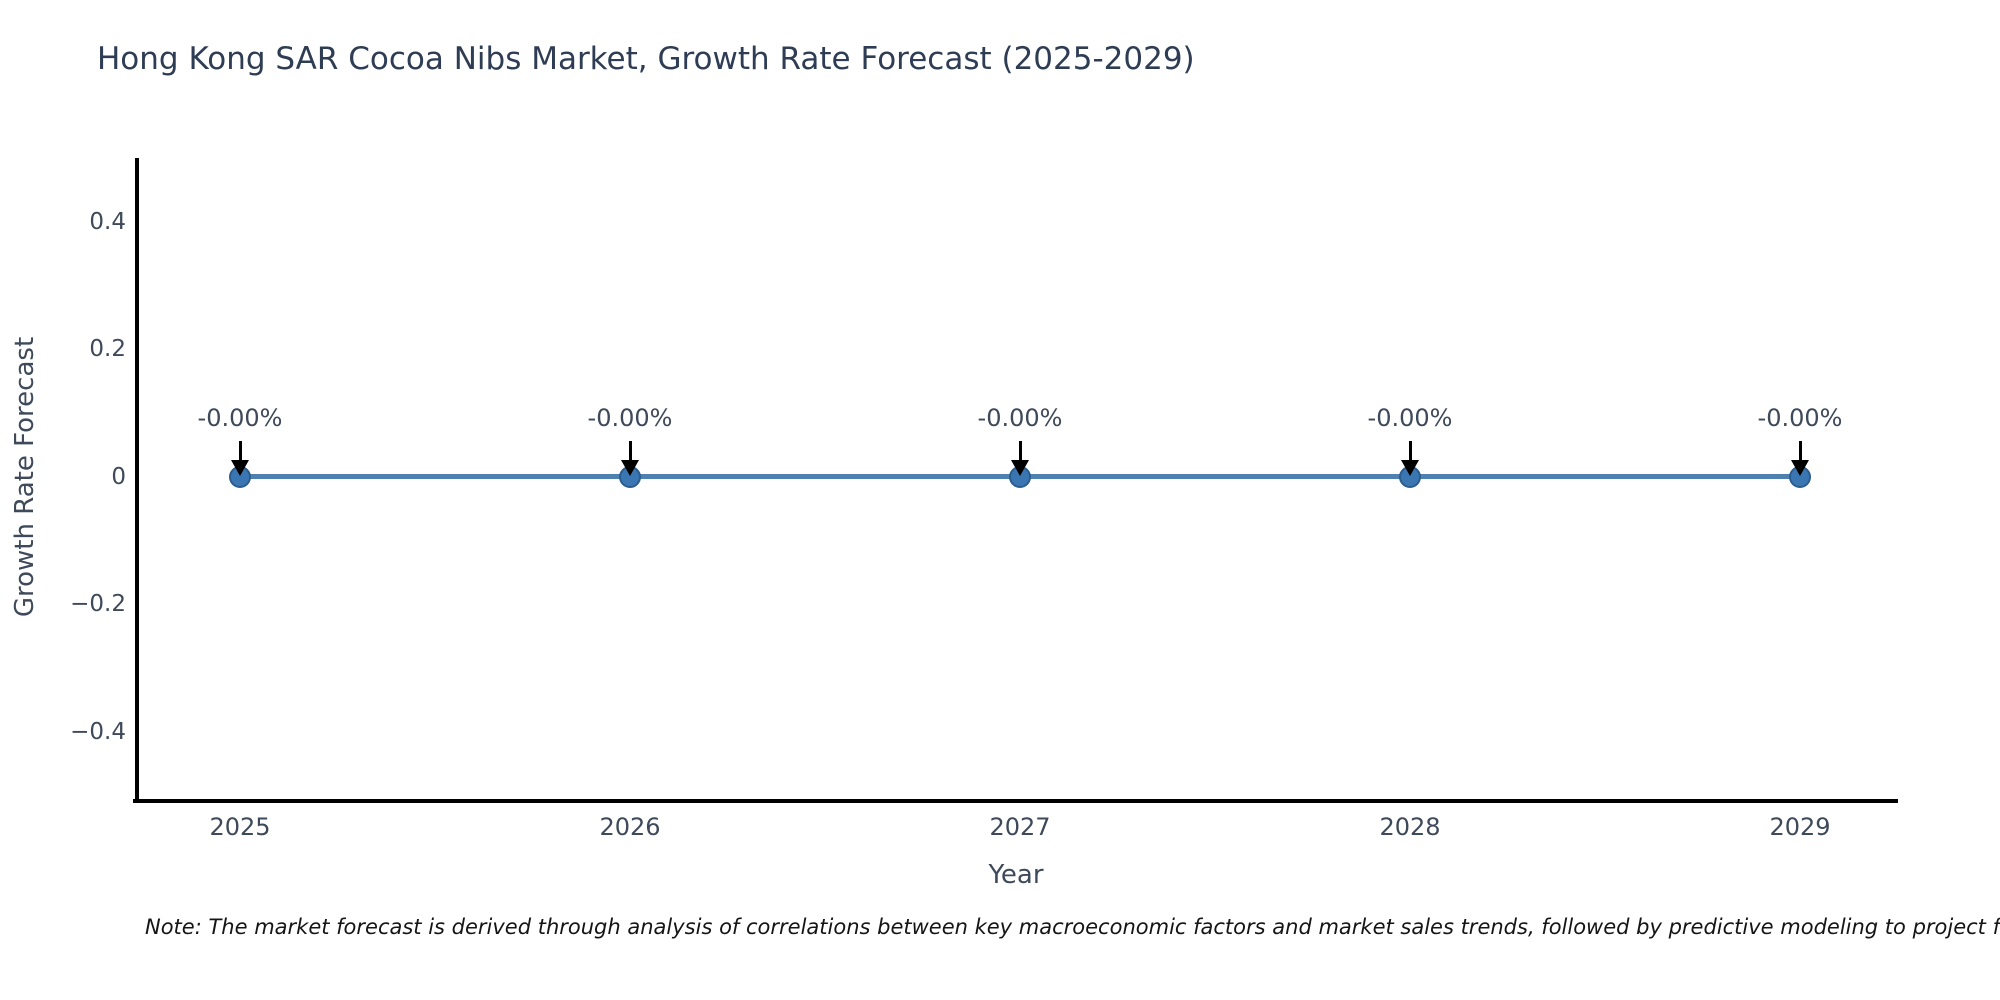 The height and width of the screenshot is (1000, 2000). Describe the element at coordinates (98, 604) in the screenshot. I see `y-tick--0.2: −0.2` at that location.